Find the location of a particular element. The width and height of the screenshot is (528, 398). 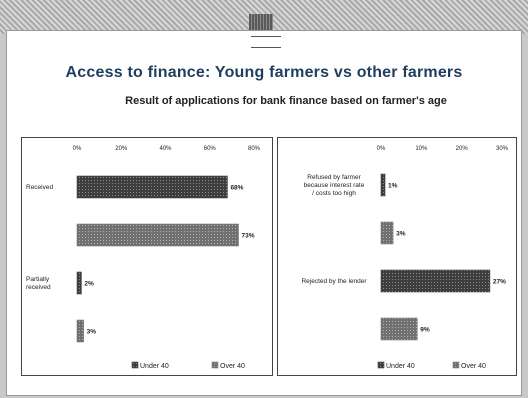

right-chart-data-label: 1% is located at coordinates (393, 186).